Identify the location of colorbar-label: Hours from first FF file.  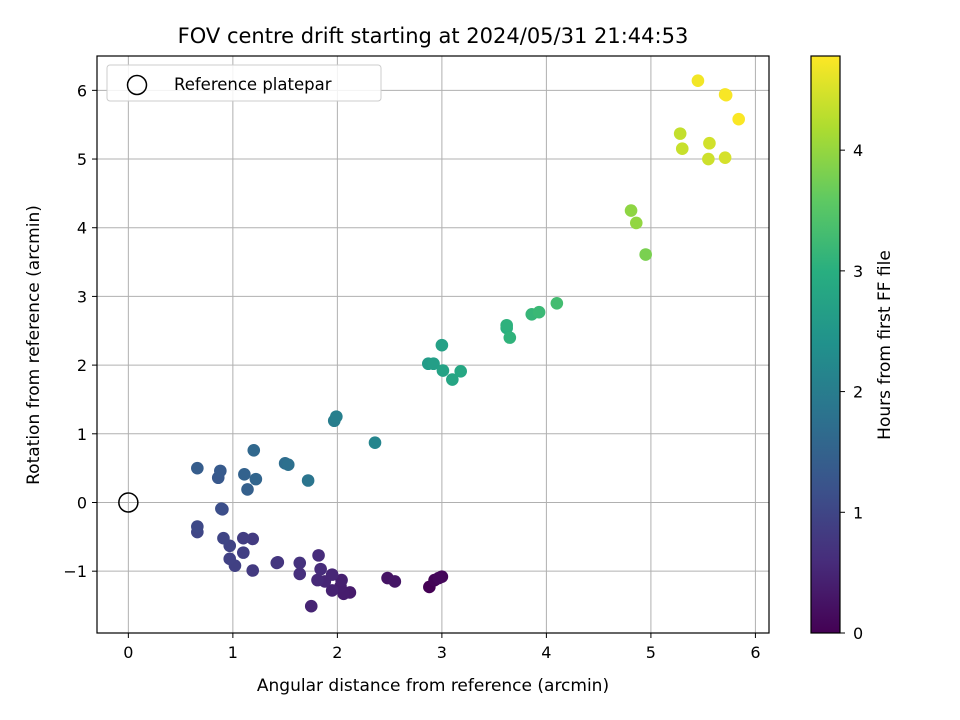
(885, 345).